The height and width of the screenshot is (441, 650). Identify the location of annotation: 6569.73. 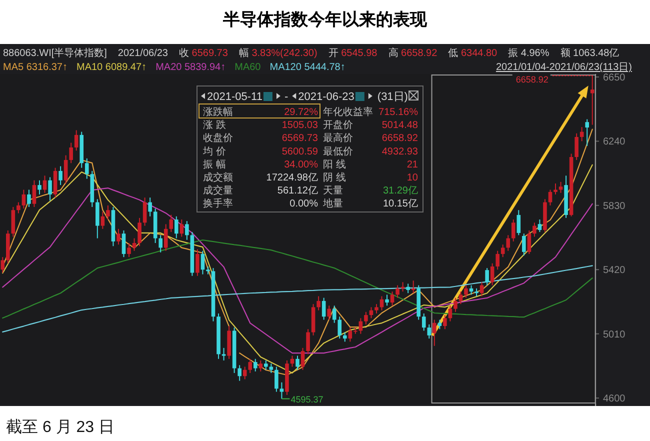
(300, 138).